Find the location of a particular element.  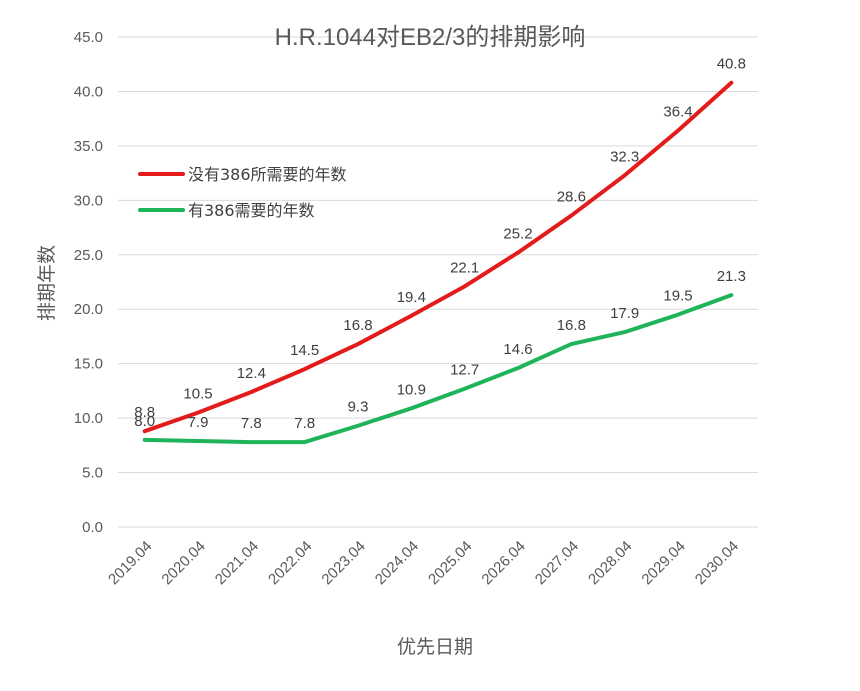

data-label: 22.1 is located at coordinates (464, 267).